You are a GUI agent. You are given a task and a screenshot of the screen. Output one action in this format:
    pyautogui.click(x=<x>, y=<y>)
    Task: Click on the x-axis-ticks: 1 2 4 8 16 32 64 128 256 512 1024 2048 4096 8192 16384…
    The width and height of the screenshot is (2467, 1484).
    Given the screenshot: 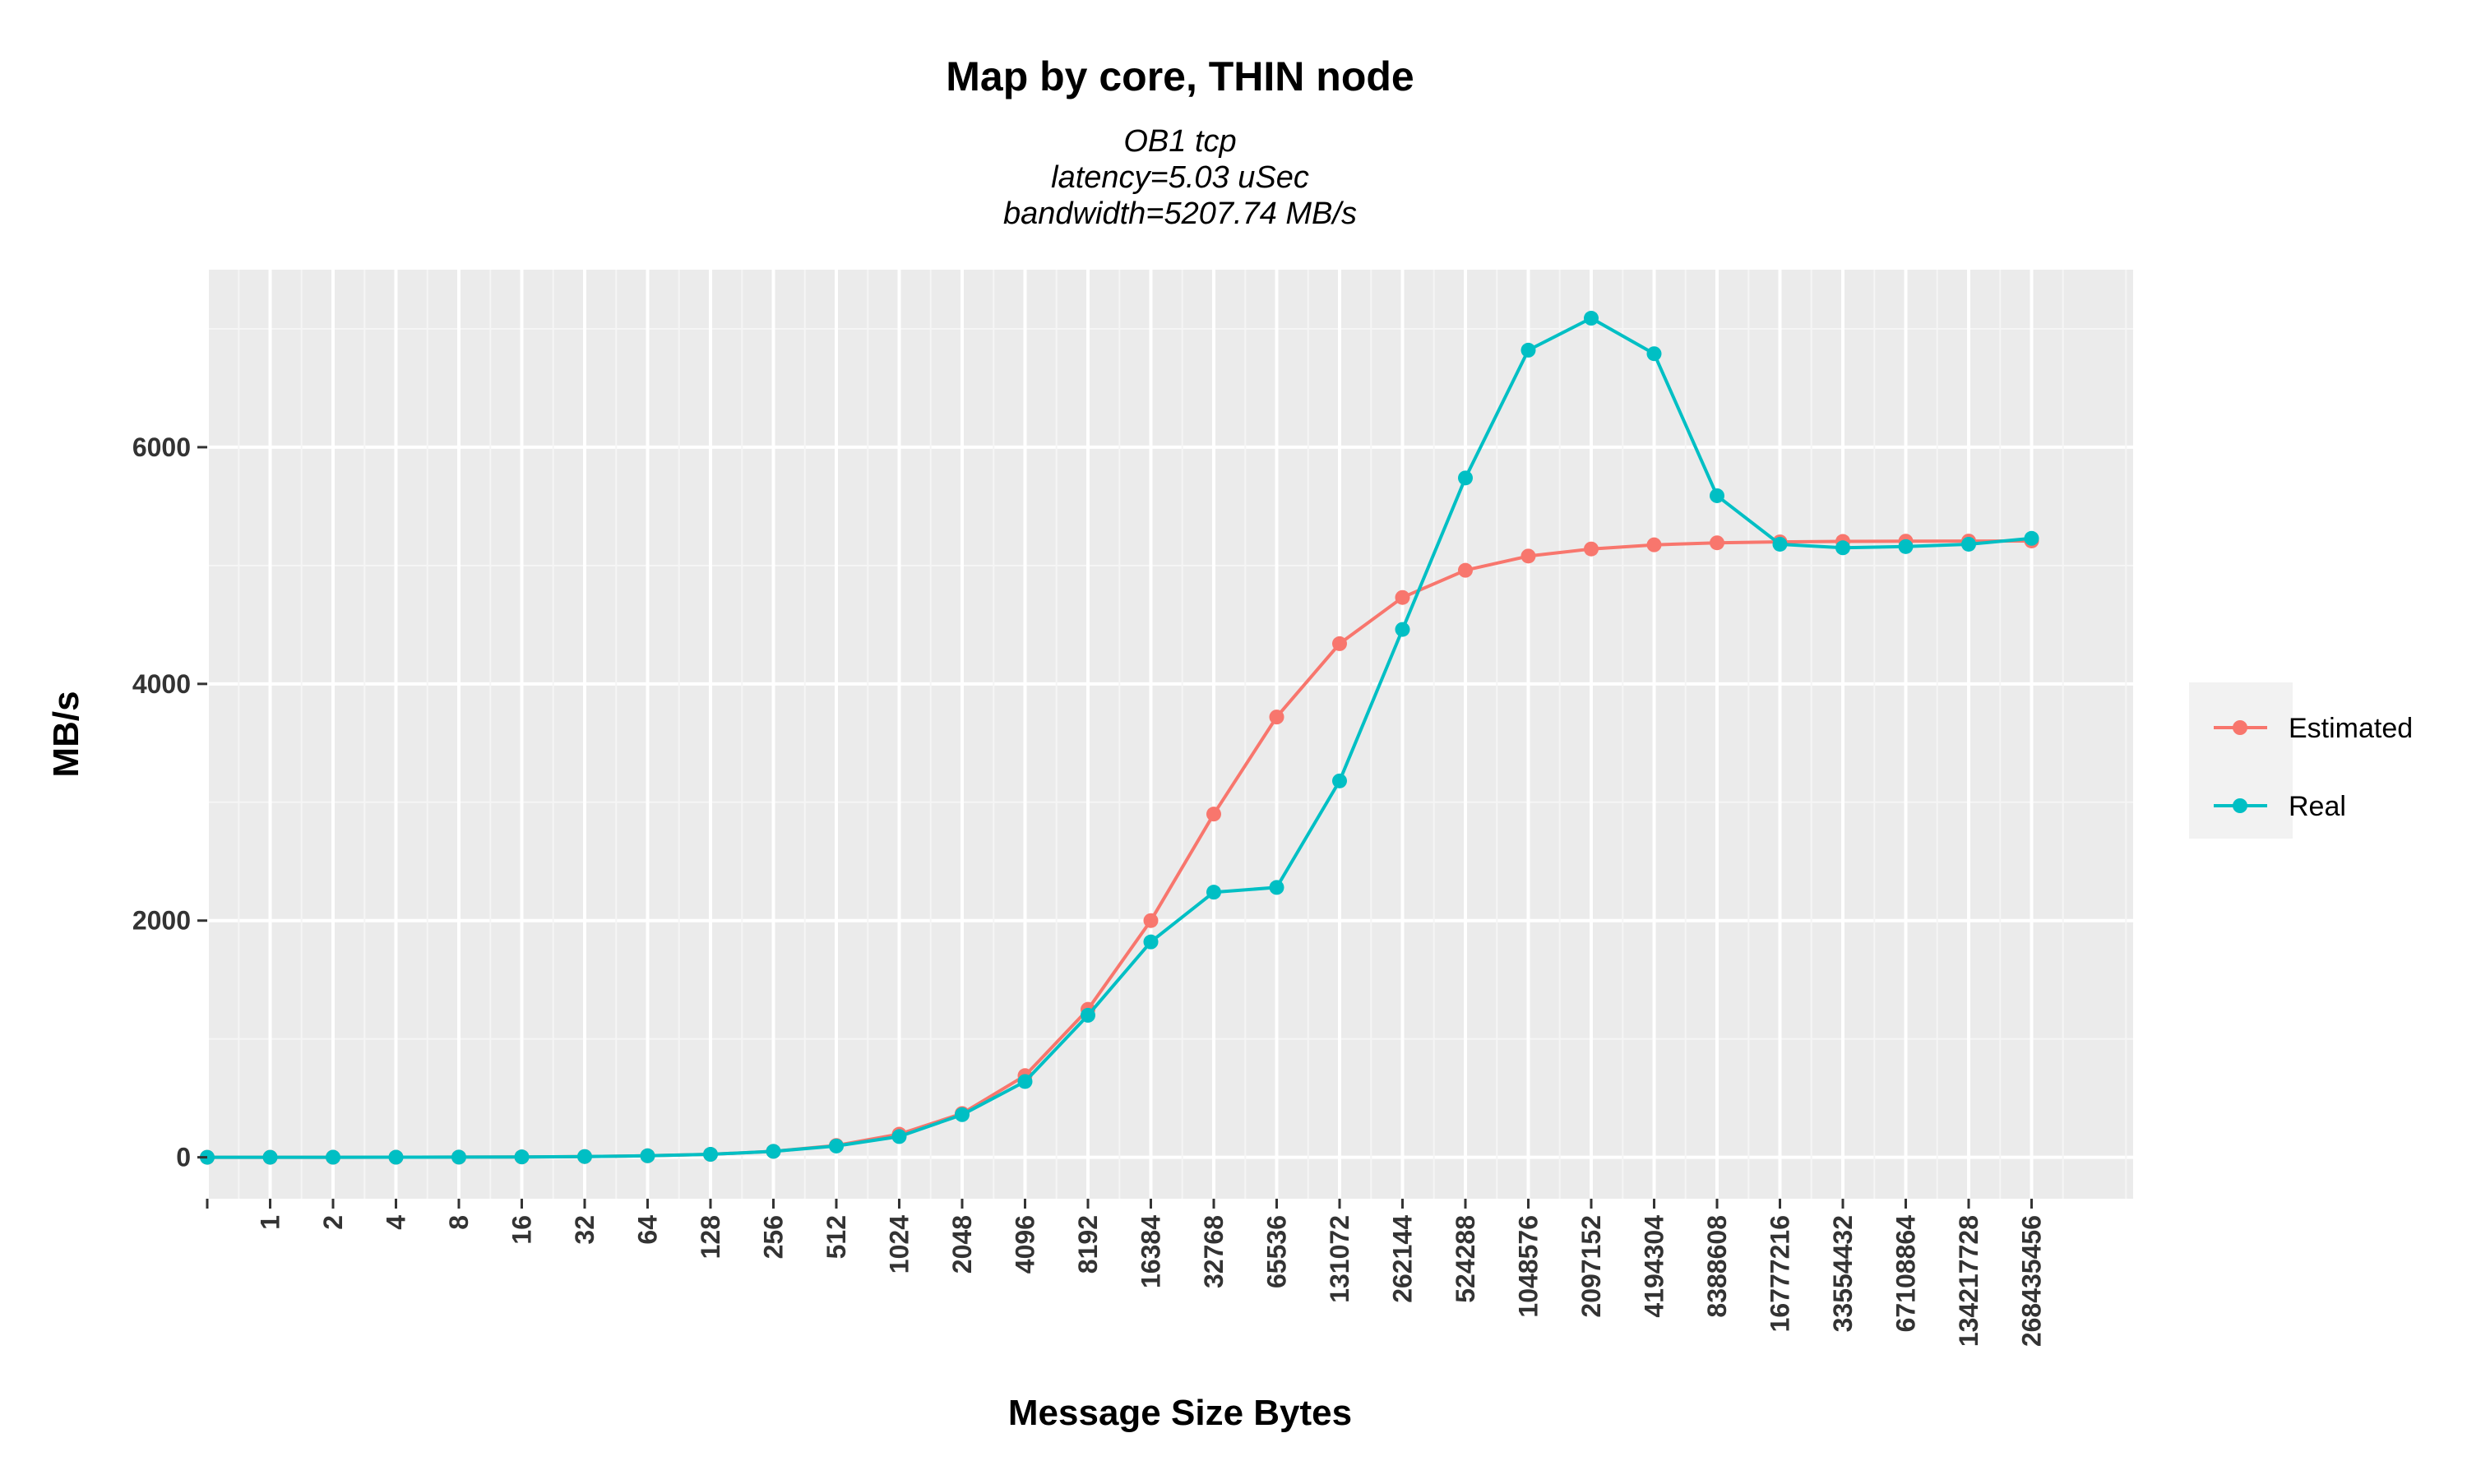 What is the action you would take?
    pyautogui.click(x=1127, y=1273)
    